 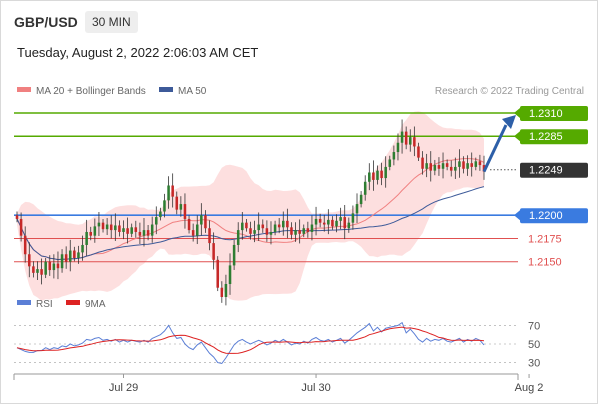 What do you see at coordinates (166, 89) in the screenshot?
I see `legend-swatch-ma50` at bounding box center [166, 89].